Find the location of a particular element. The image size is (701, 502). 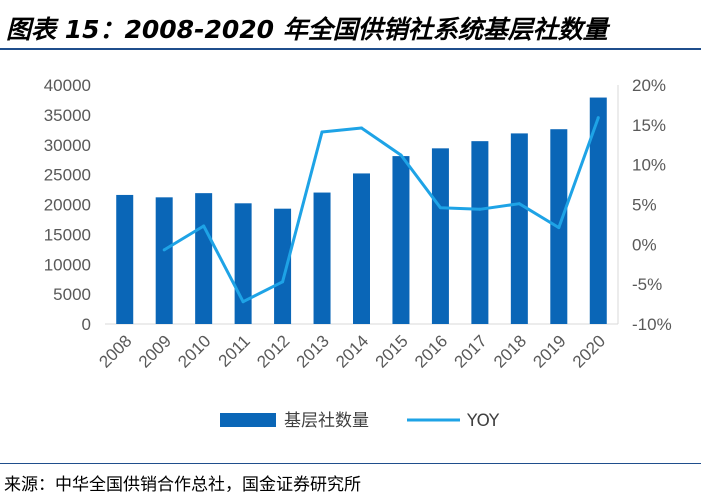

figure-source: 来源：中华全国供销合作总社，国金证券研究所 is located at coordinates (182, 485).